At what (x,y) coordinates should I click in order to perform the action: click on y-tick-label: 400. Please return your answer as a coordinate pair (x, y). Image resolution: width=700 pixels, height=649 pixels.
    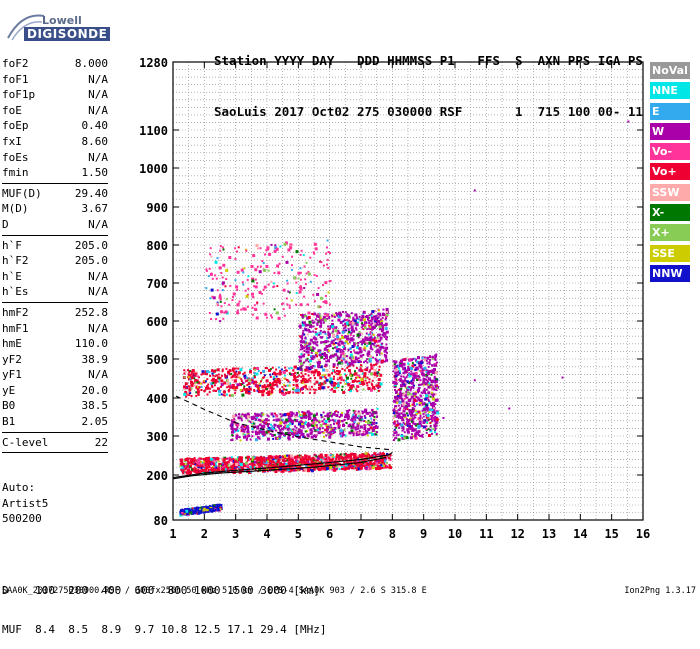
    Looking at the image, I should click on (157, 399).